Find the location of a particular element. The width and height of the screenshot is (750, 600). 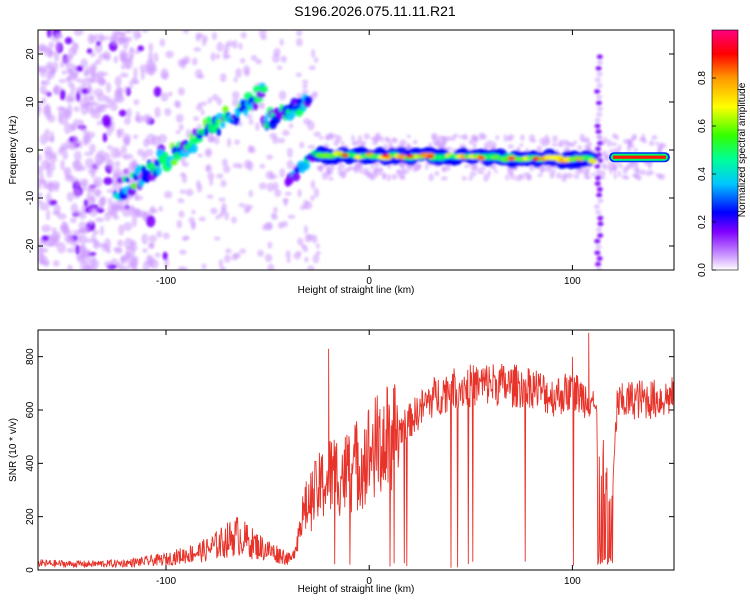

y-tick-label: 400 is located at coordinates (30, 463).